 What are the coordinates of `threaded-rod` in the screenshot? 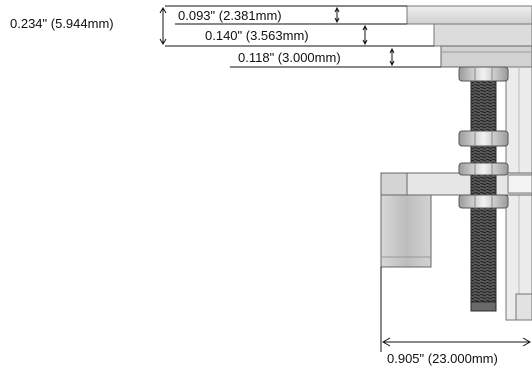 It's located at (483, 191).